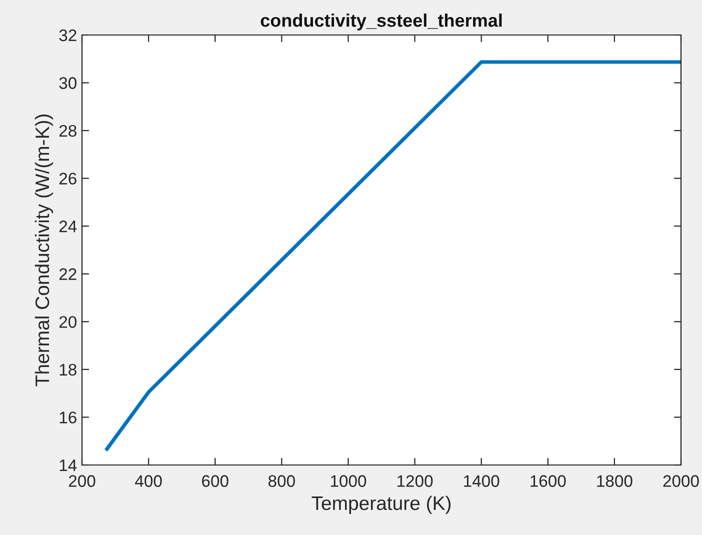  What do you see at coordinates (67, 178) in the screenshot?
I see `y-tick-label: 26` at bounding box center [67, 178].